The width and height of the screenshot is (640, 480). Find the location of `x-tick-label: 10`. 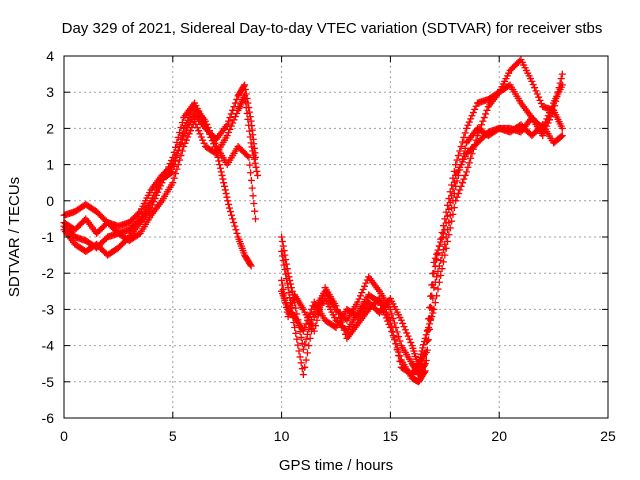

x-tick-label: 10 is located at coordinates (282, 436).